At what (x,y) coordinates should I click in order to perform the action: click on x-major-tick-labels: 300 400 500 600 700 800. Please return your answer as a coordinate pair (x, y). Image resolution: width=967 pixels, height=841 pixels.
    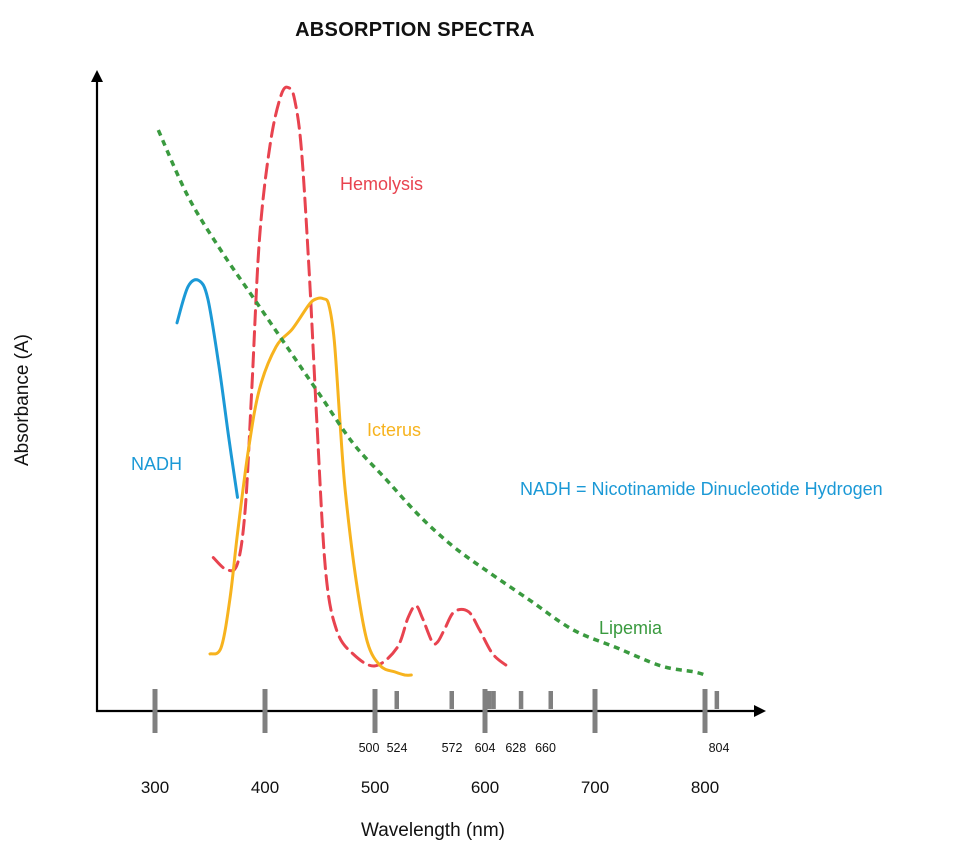
    Looking at the image, I should click on (430, 787).